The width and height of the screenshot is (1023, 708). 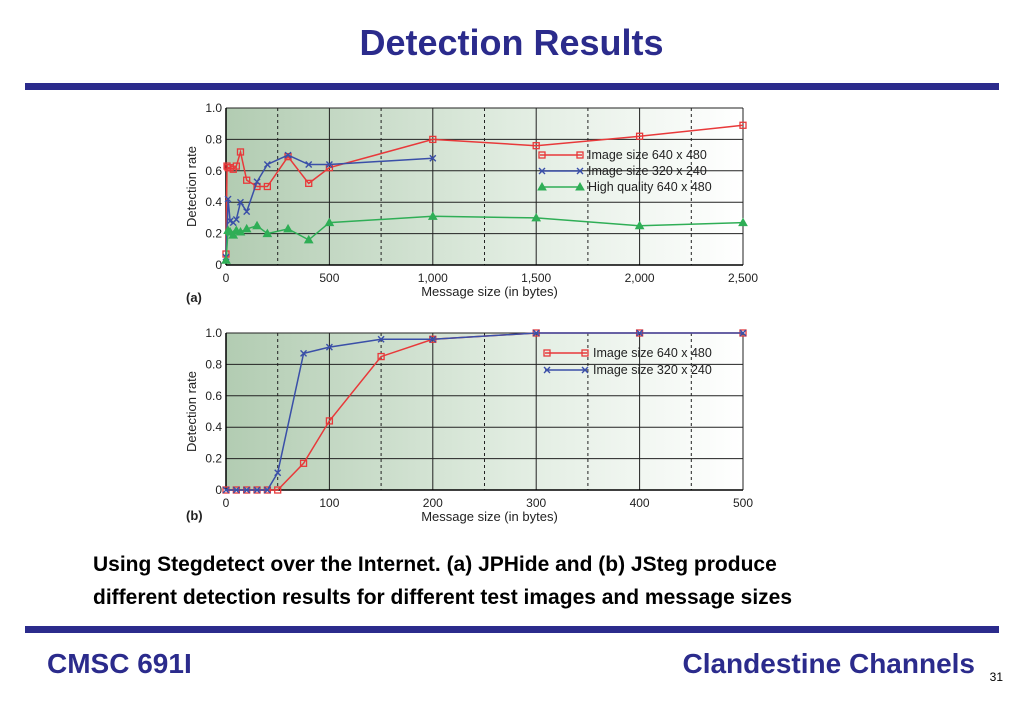 I want to click on x-tick-label: 0, so click(x=226, y=278).